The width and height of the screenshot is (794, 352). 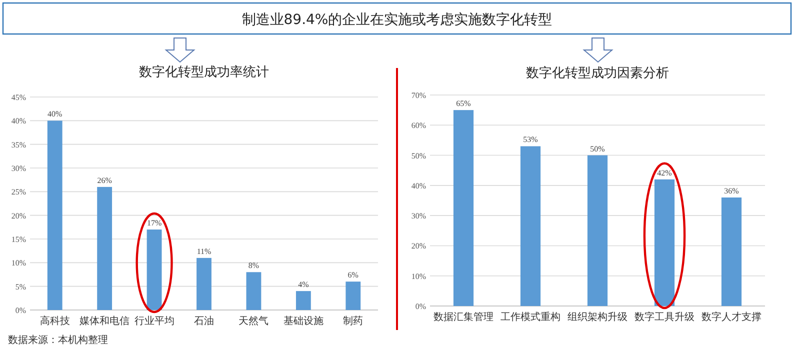 What do you see at coordinates (253, 321) in the screenshot?
I see `x-tick-label: 天然气` at bounding box center [253, 321].